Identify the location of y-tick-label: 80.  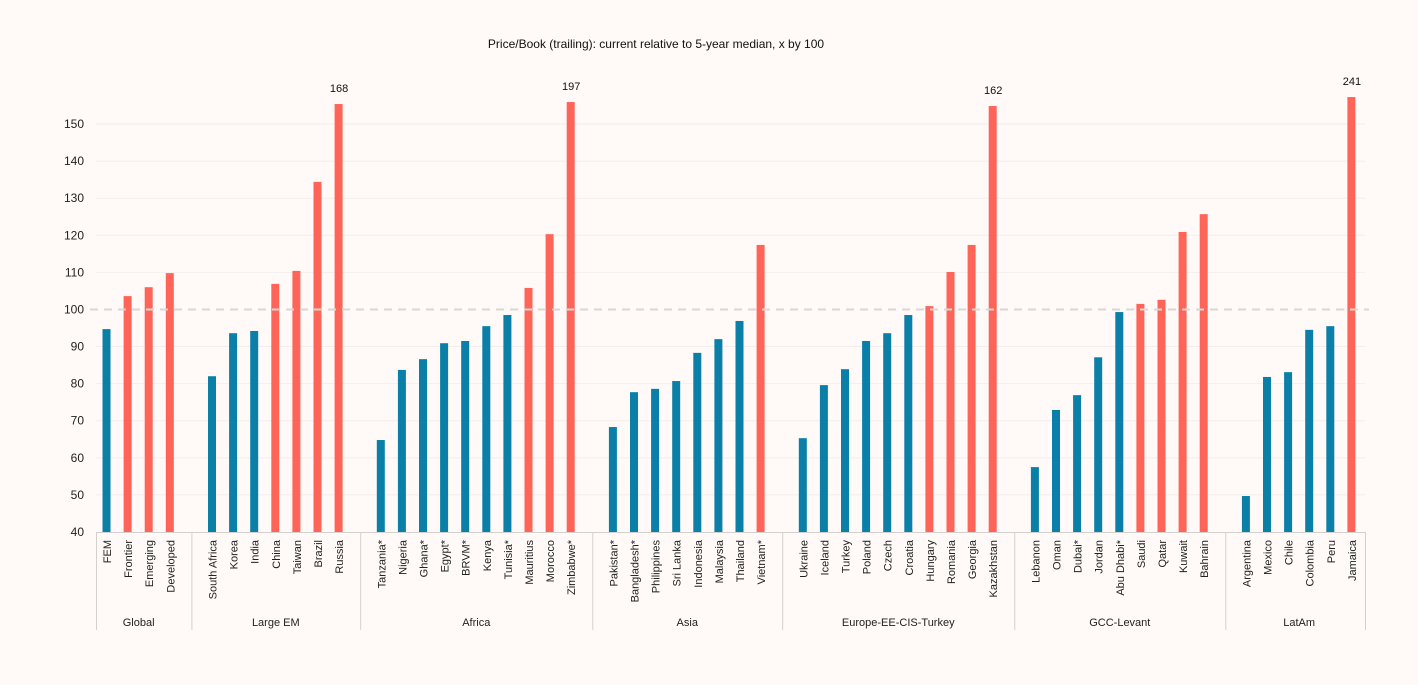
(78, 384).